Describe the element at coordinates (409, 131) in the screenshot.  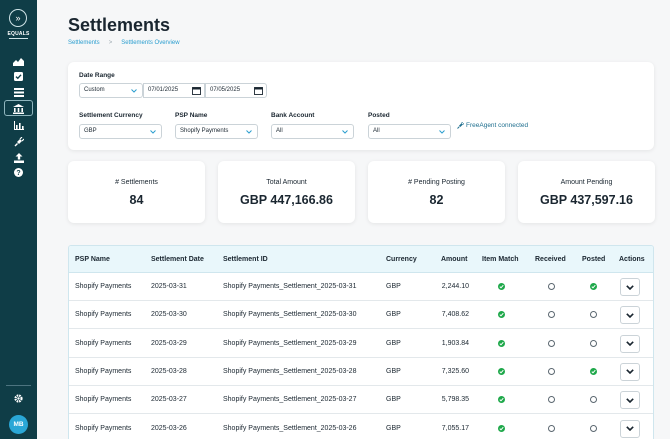
I see `posted-select: All` at that location.